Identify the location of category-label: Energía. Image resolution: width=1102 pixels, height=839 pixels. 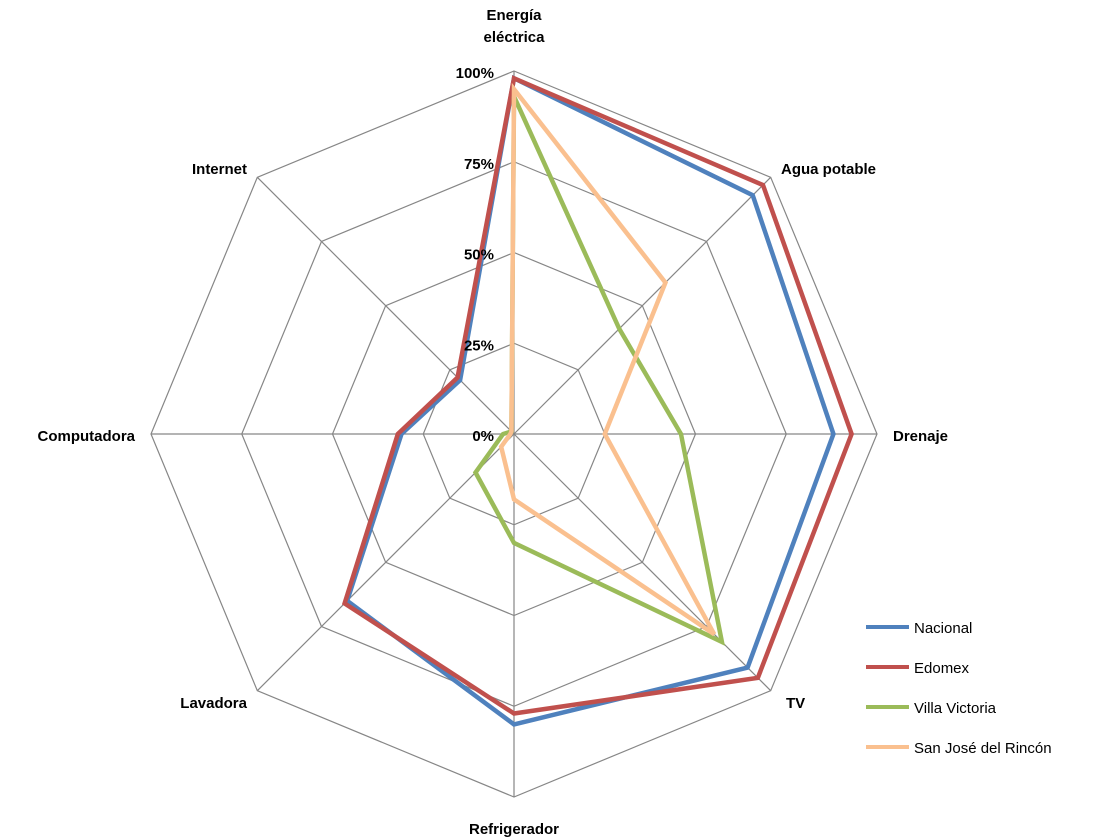
(514, 15).